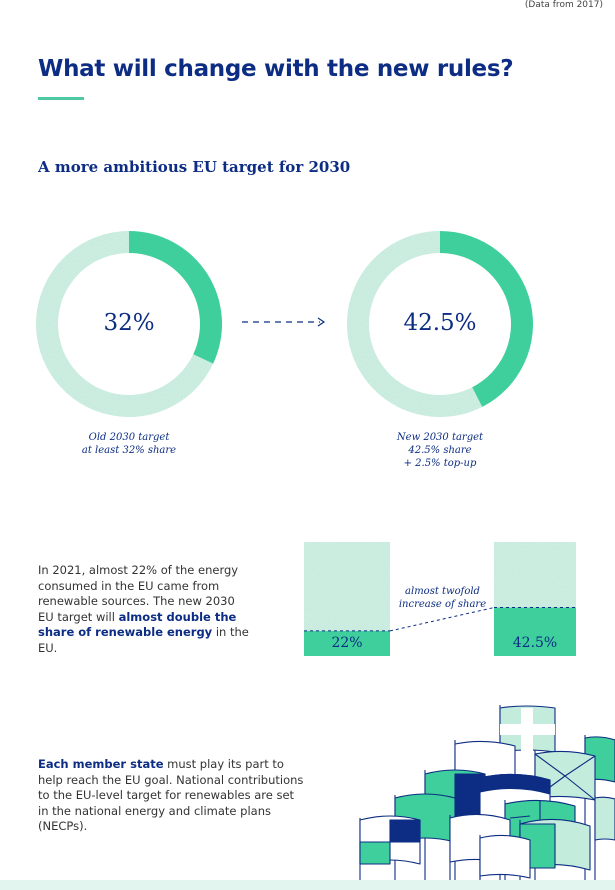 This screenshot has width=615, height=890. I want to click on page-title: What will change with the new rules?, so click(276, 69).